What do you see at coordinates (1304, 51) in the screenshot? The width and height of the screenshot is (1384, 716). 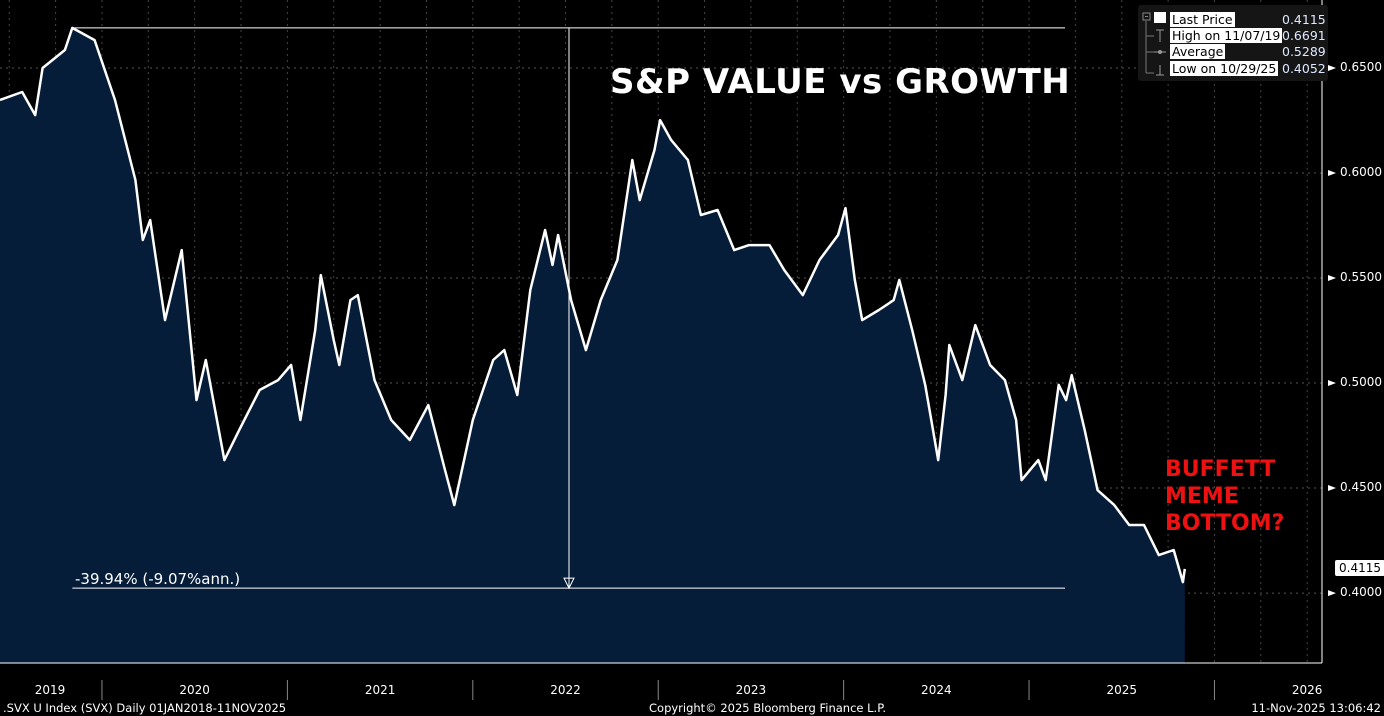 I see `legend-value: 0.5289` at bounding box center [1304, 51].